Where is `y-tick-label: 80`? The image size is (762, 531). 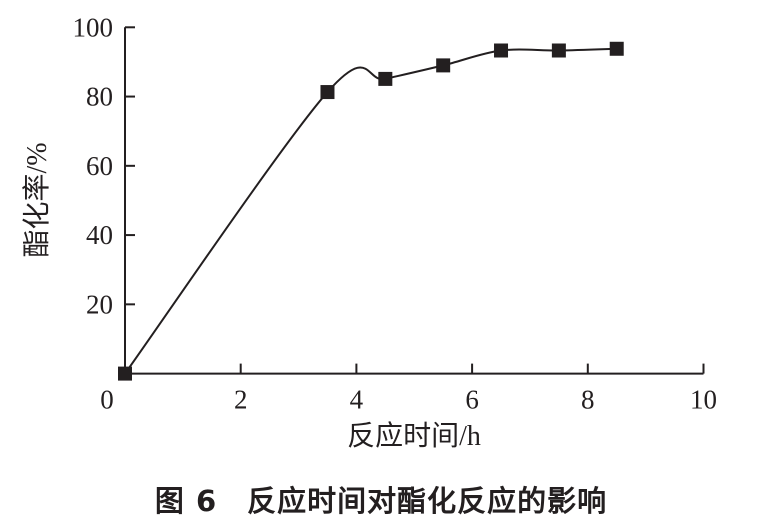
y-tick-label: 80 is located at coordinates (99, 97).